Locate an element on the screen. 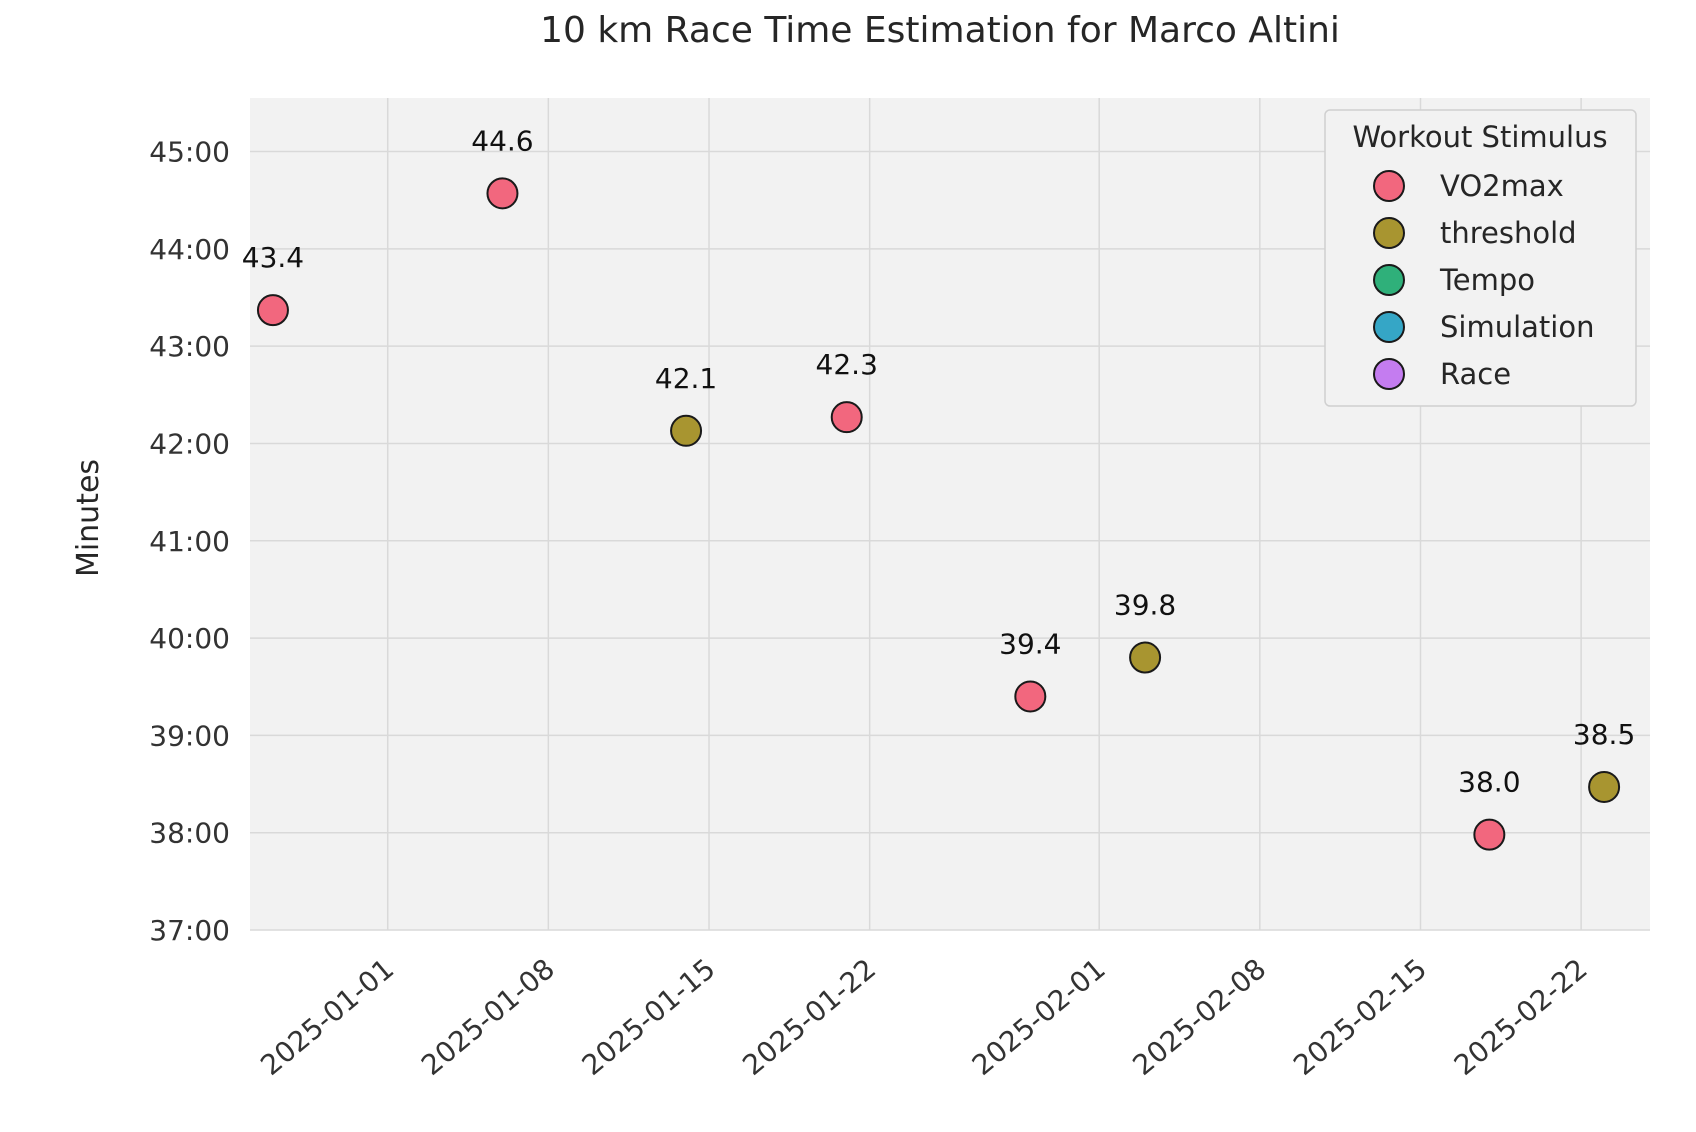 This screenshot has height=1132, width=1696. data-label: 39.4 is located at coordinates (1030, 643).